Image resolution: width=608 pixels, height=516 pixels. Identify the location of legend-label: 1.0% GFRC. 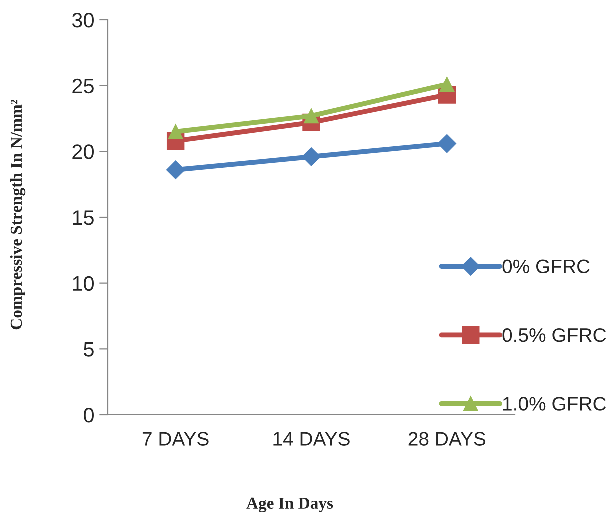
(554, 404).